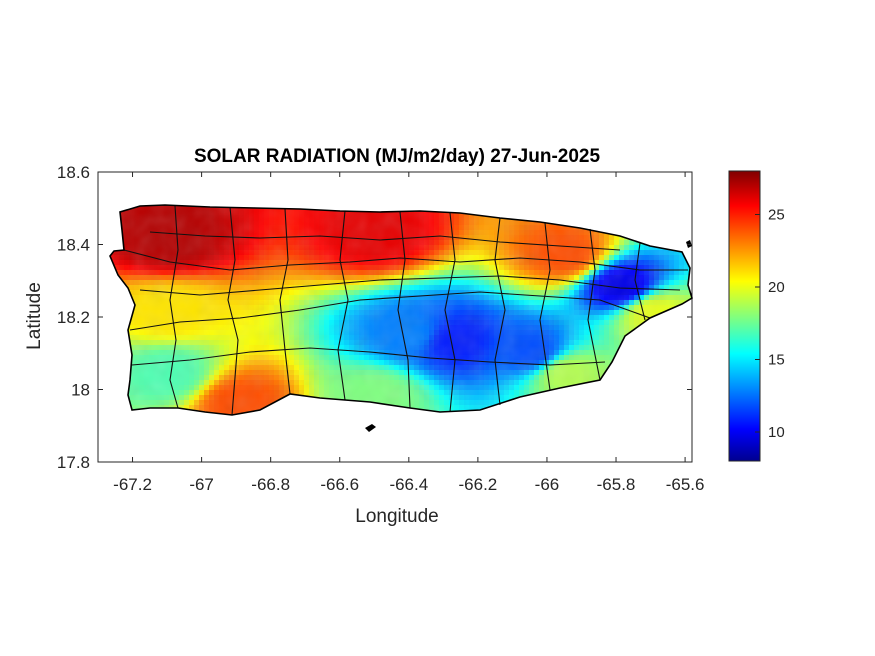  Describe the element at coordinates (397, 156) in the screenshot. I see `chart-title: SOLAR RADIATION (MJ/m2/day) 27-Jun-2025` at that location.